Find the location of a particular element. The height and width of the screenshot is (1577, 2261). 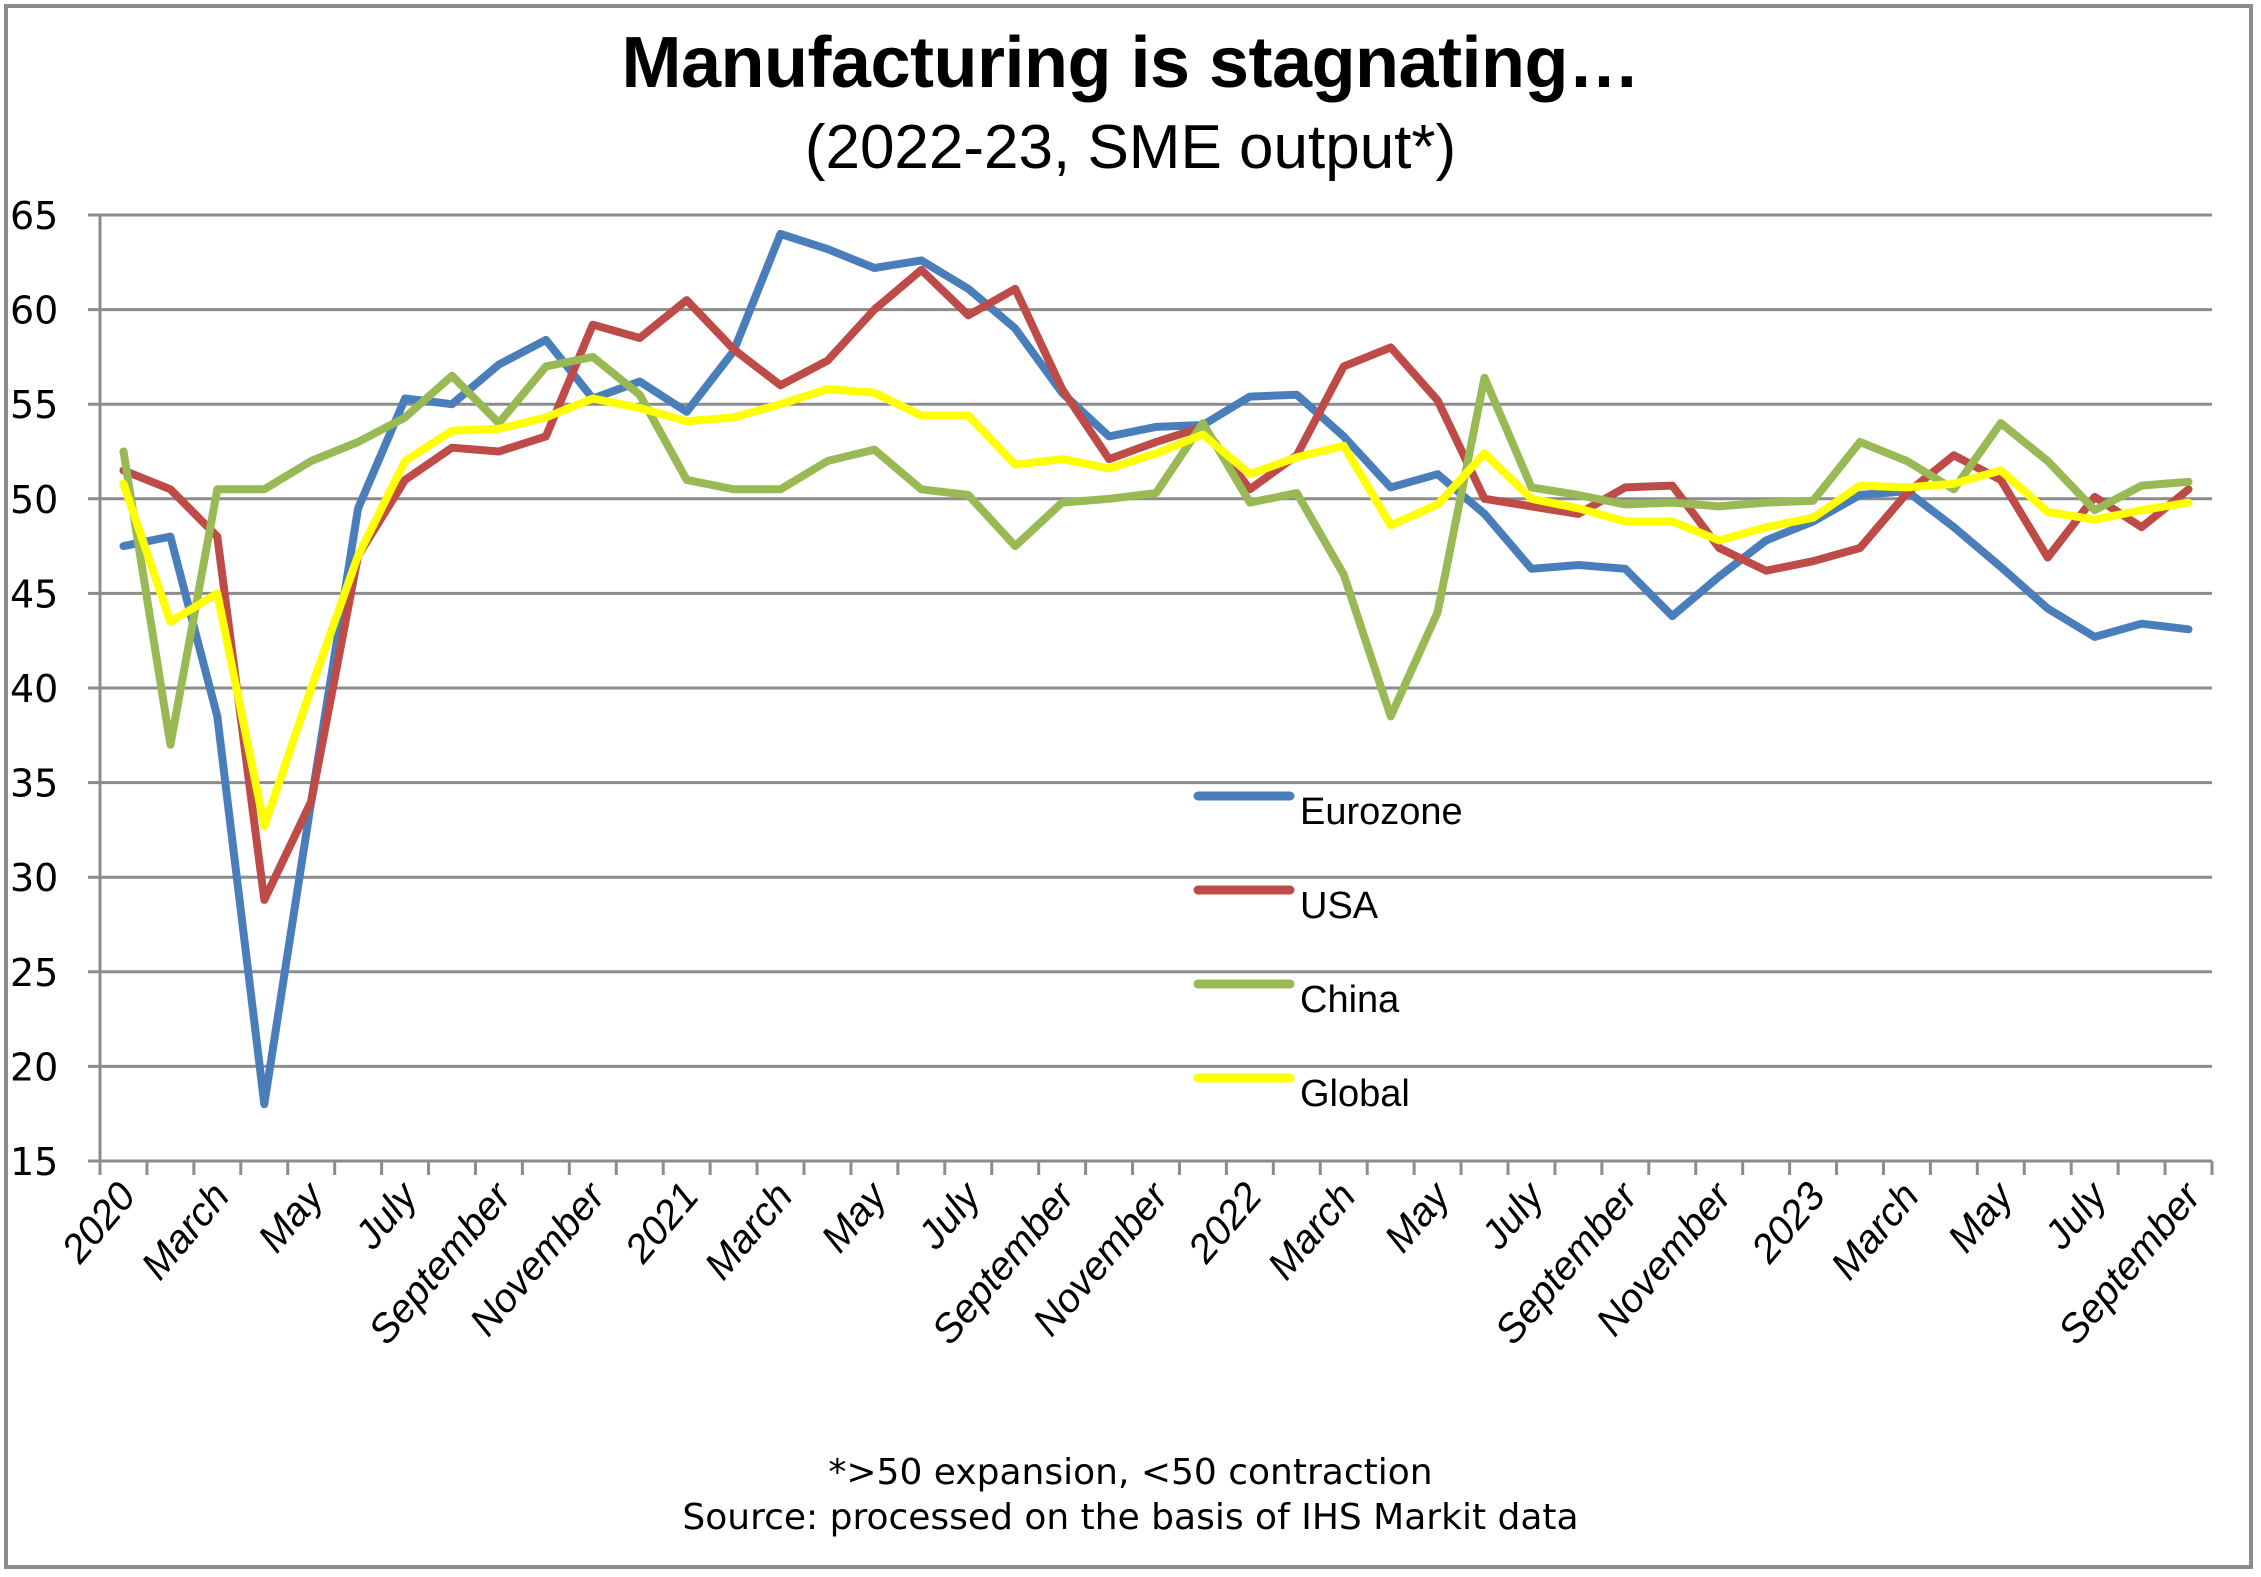

legend-item-usa: USA is located at coordinates (1286, 906).